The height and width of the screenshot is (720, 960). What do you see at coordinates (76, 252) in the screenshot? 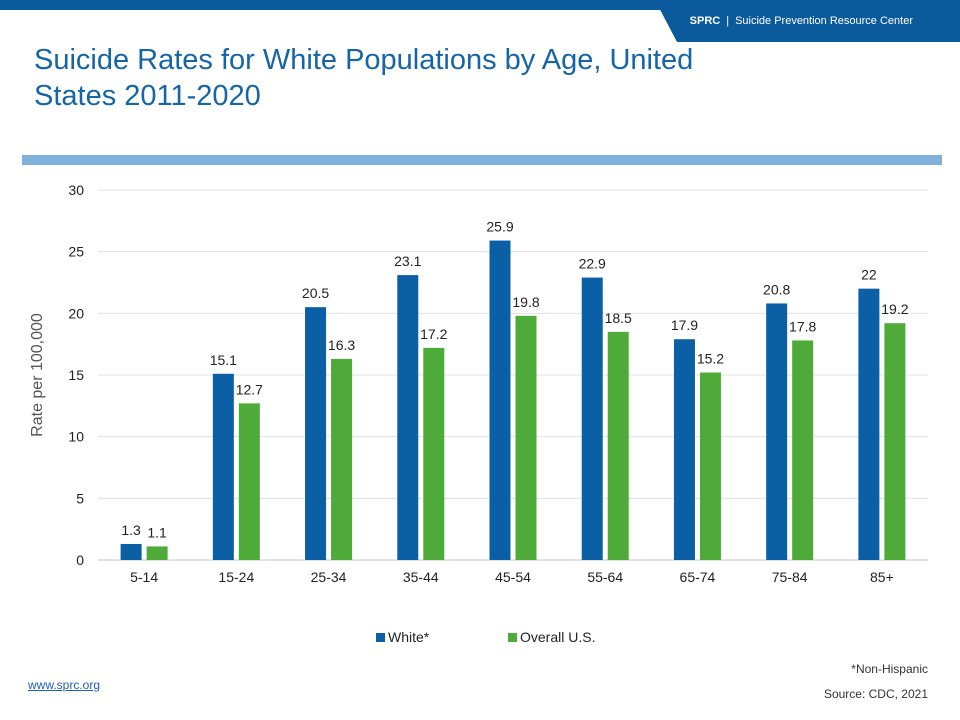
I see `y-tick-label: 25` at bounding box center [76, 252].